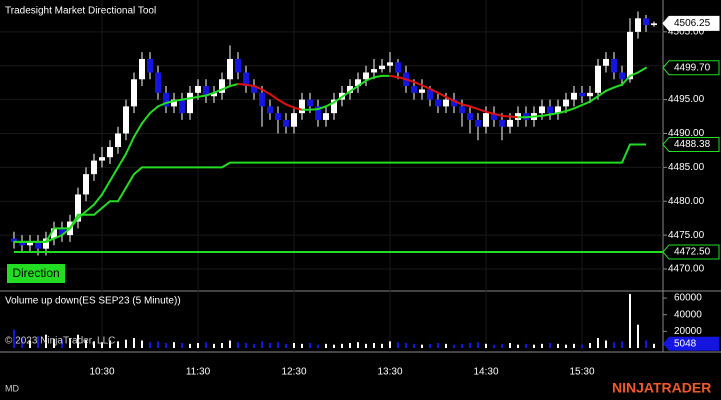  Describe the element at coordinates (60, 341) in the screenshot. I see `copyright: © 2023 NinjaTrader, LLC` at that location.